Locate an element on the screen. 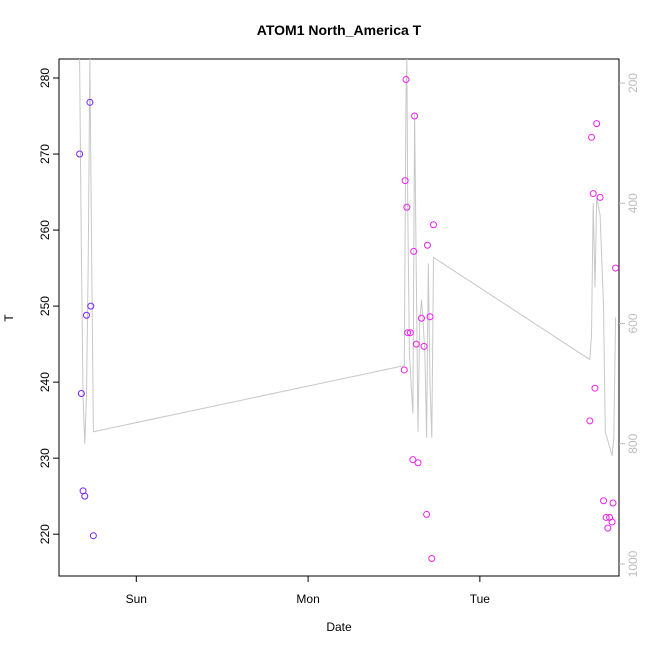  y-tick-label: 270 is located at coordinates (45, 154).